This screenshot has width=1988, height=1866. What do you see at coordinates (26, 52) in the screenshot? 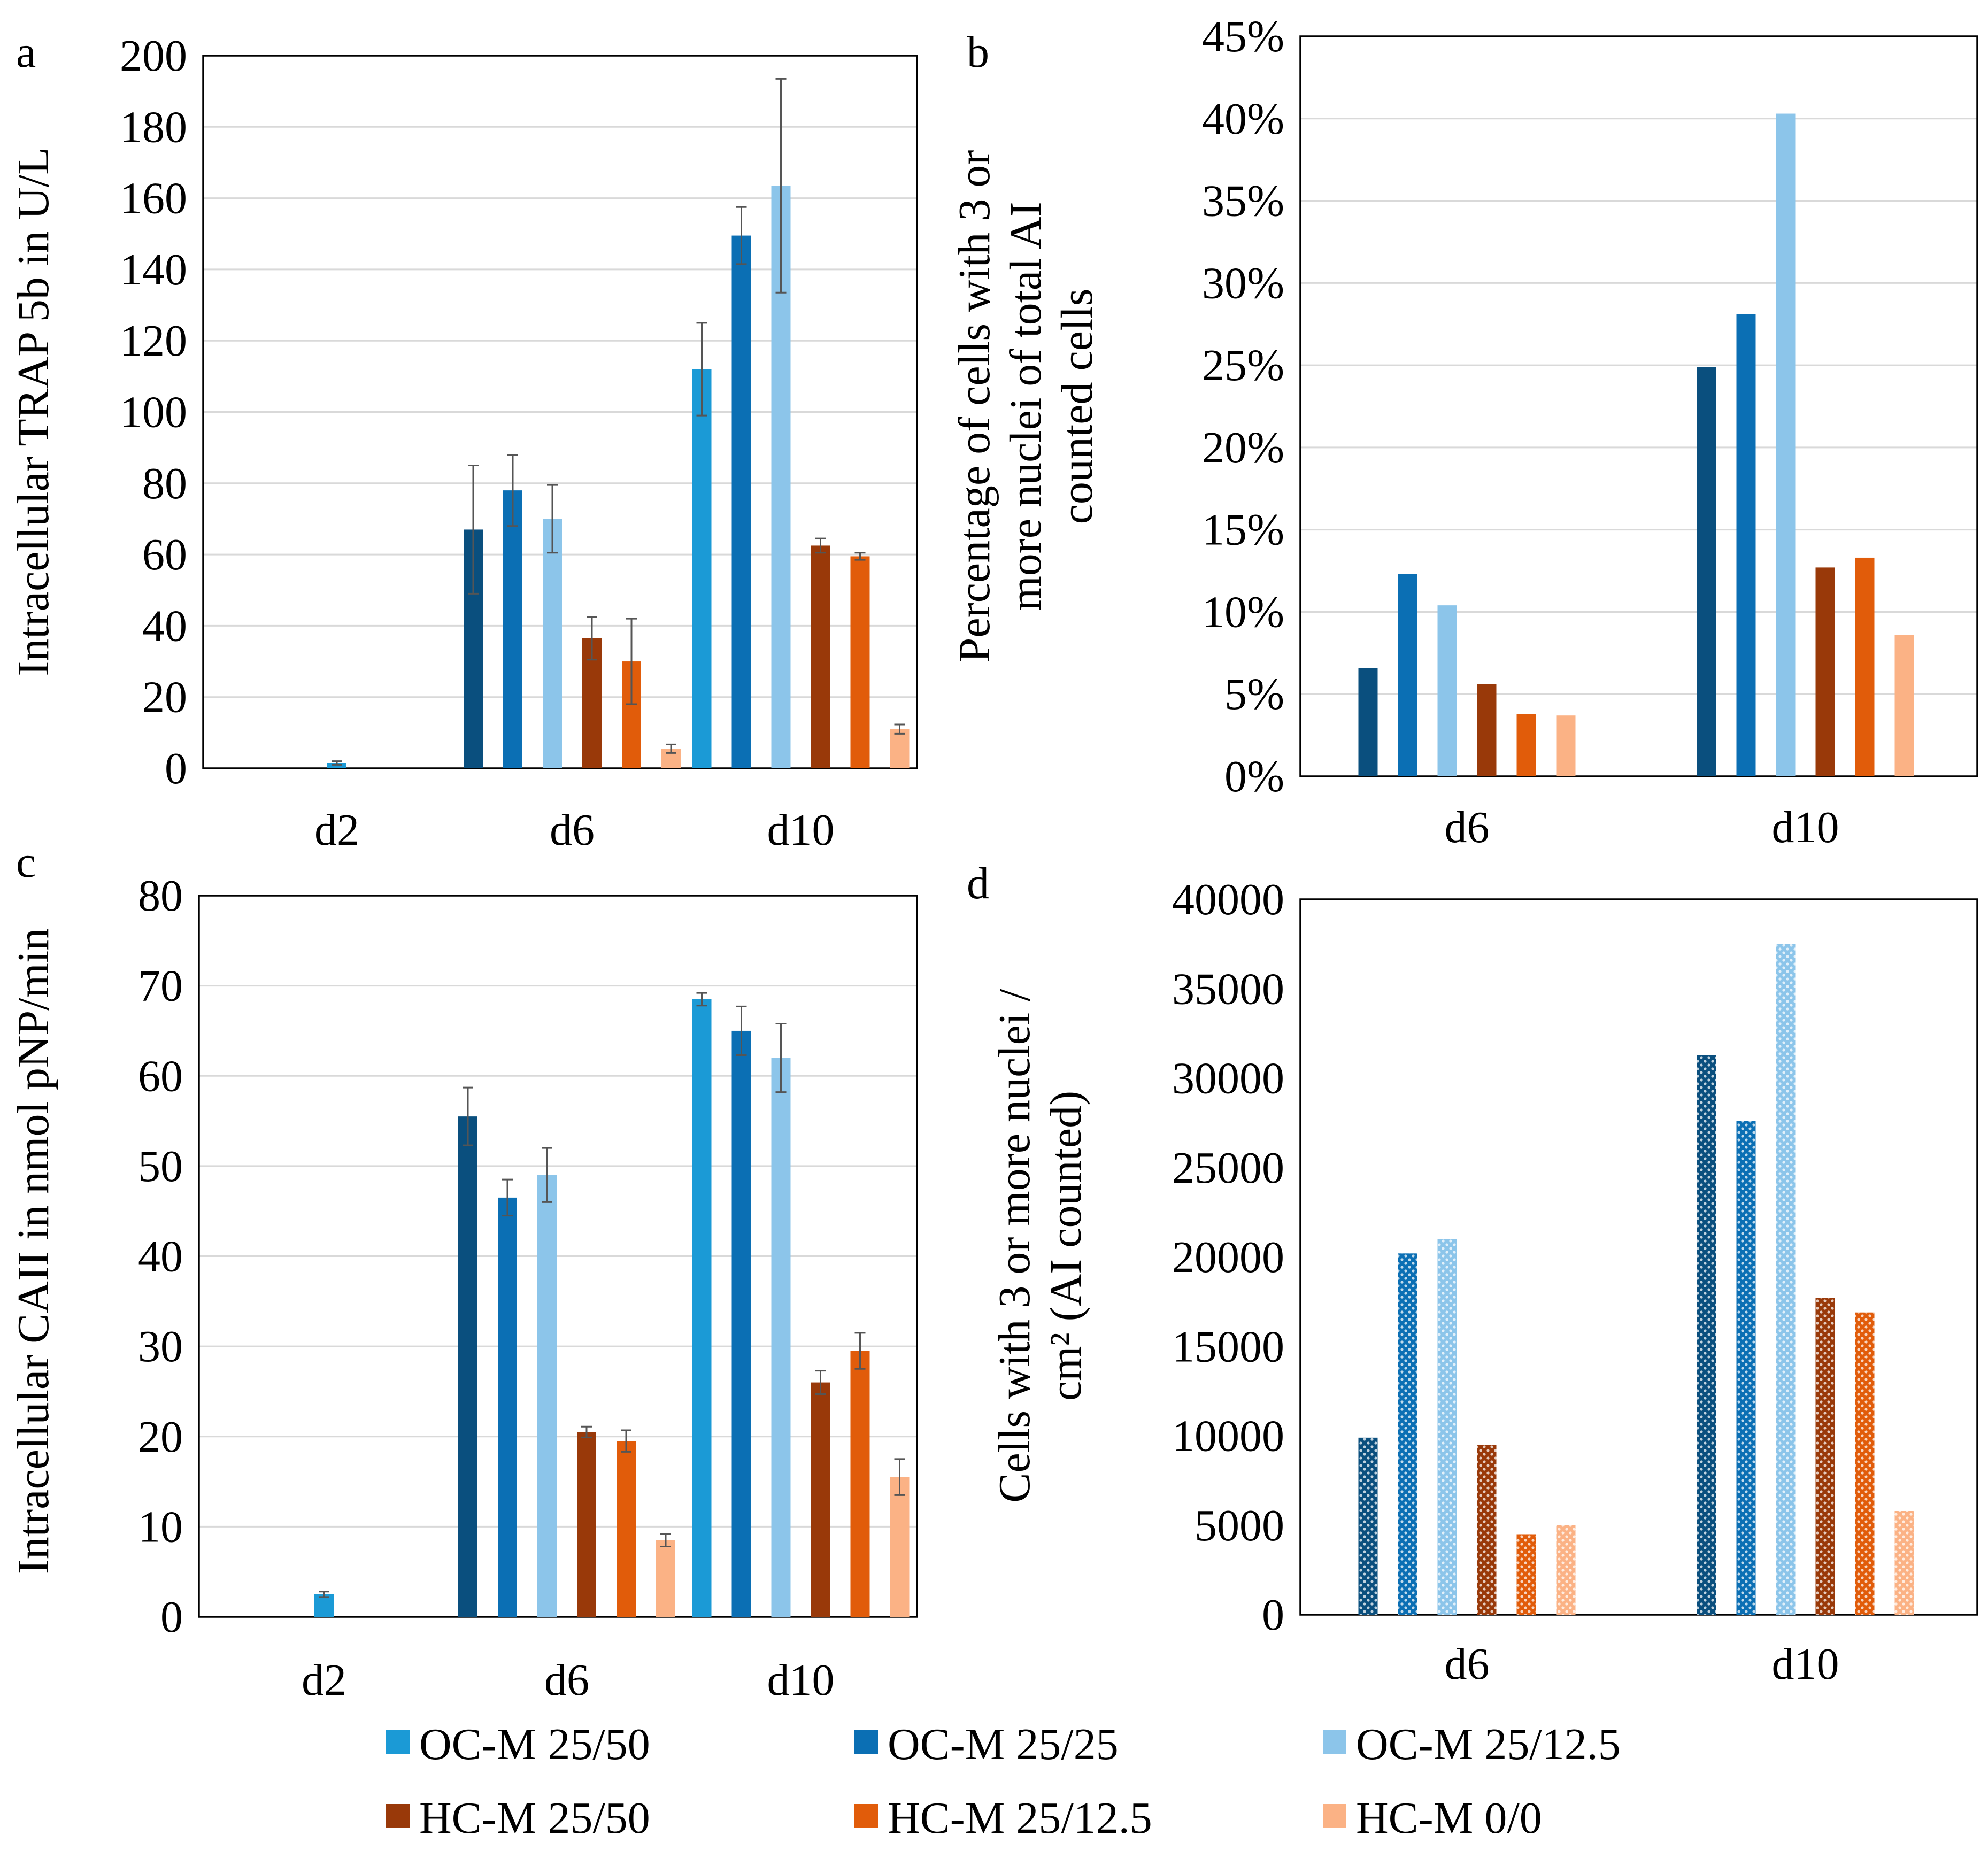
I see `panel-letter: a` at bounding box center [26, 52].